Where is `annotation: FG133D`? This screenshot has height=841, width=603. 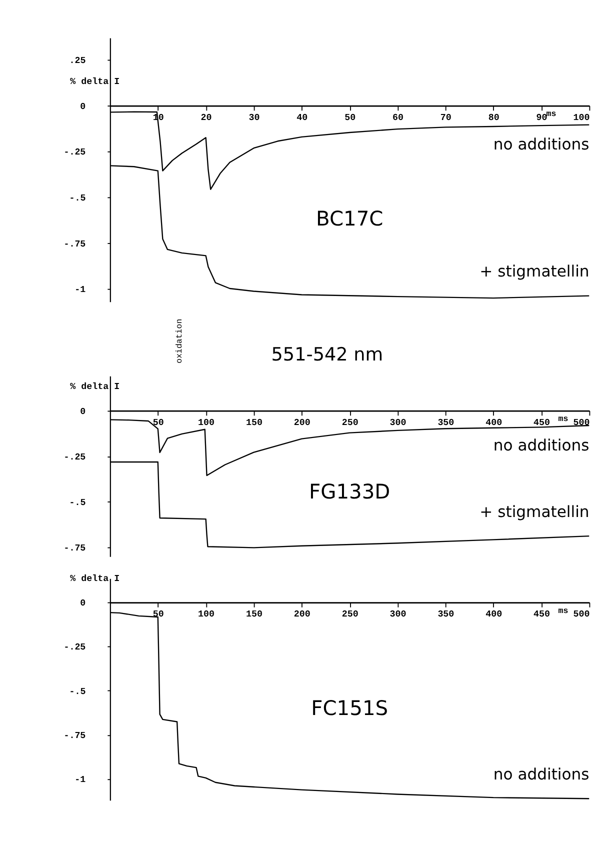
annotation: FG133D is located at coordinates (349, 492).